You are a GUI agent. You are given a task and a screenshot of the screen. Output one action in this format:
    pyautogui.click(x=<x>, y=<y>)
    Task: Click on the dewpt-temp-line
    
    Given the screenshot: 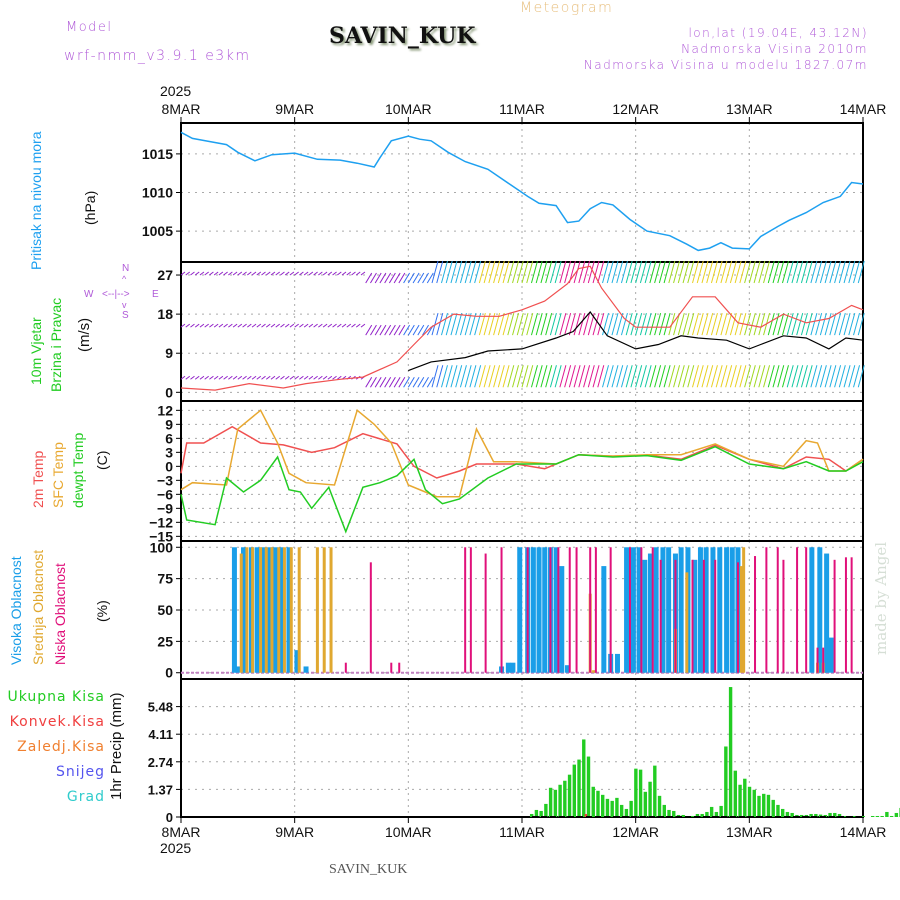 What is the action you would take?
    pyautogui.click(x=522, y=489)
    